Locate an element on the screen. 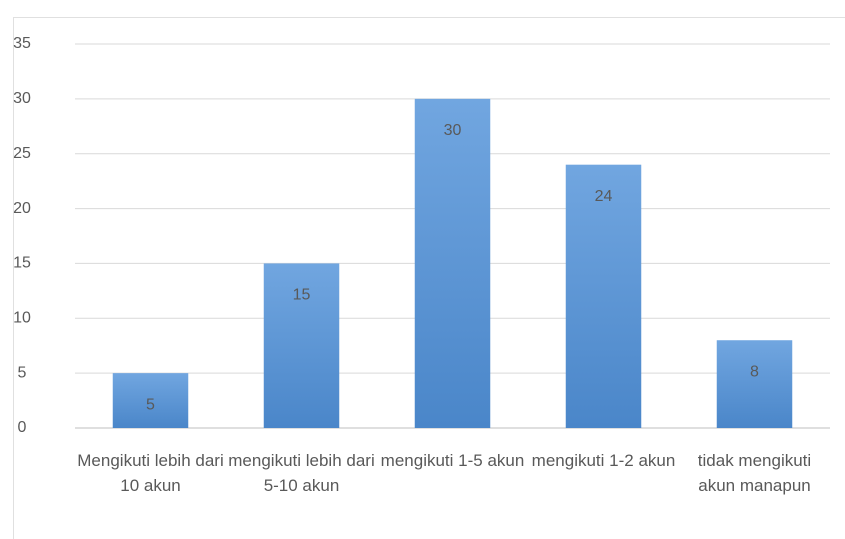 The image size is (845, 539). y-tick-label: 30 is located at coordinates (22, 98).